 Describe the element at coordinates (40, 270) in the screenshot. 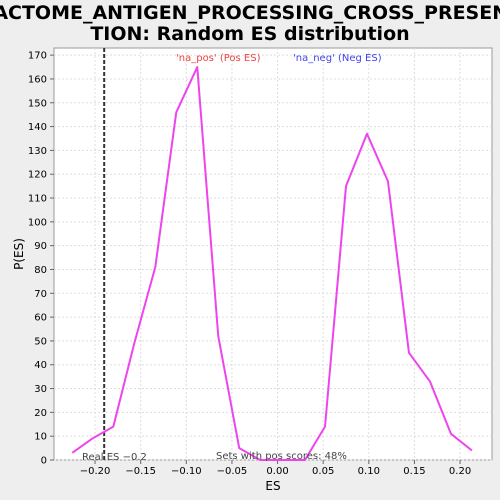

I see `y-tick-label: 80` at that location.